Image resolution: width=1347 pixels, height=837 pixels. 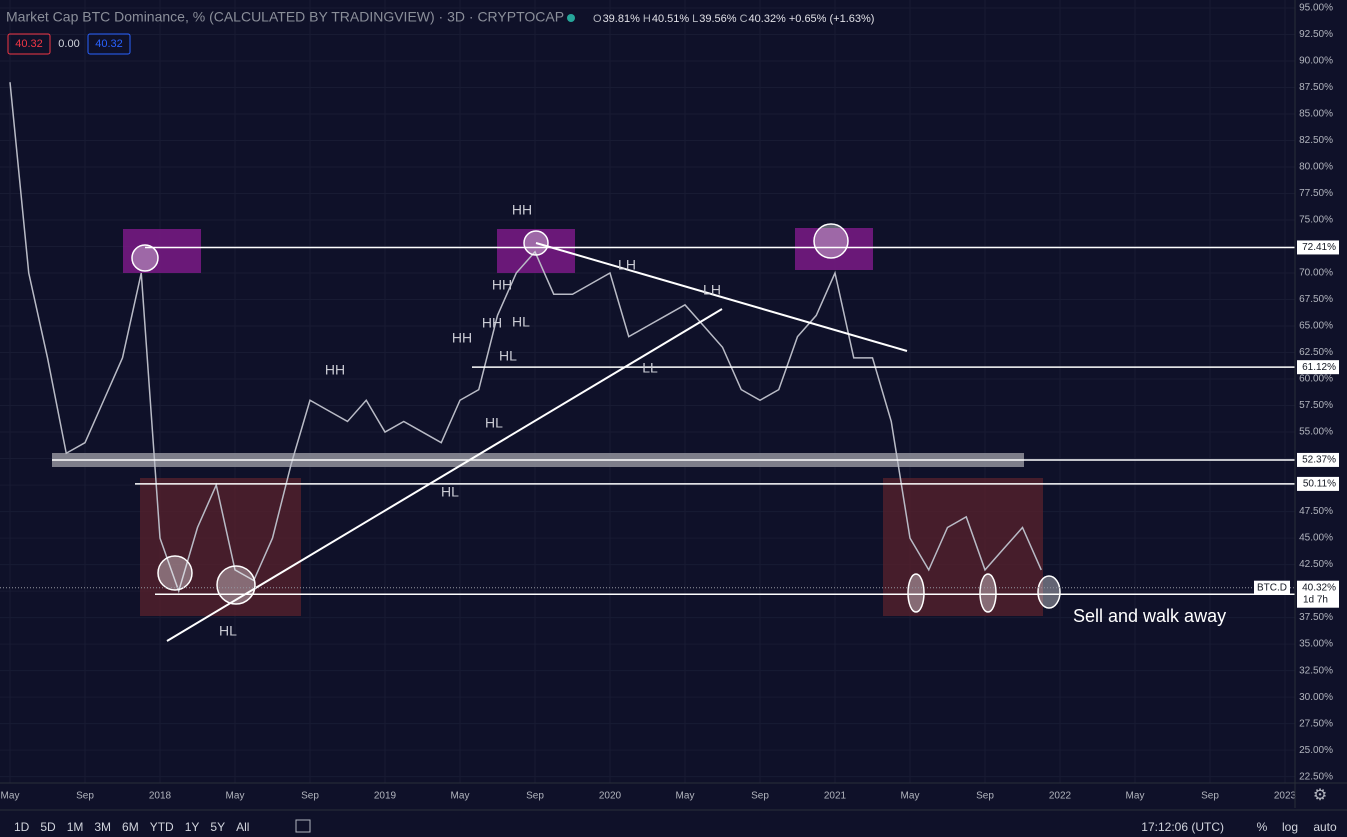 I want to click on y-tick-label: 75.00%, so click(x=1316, y=220).